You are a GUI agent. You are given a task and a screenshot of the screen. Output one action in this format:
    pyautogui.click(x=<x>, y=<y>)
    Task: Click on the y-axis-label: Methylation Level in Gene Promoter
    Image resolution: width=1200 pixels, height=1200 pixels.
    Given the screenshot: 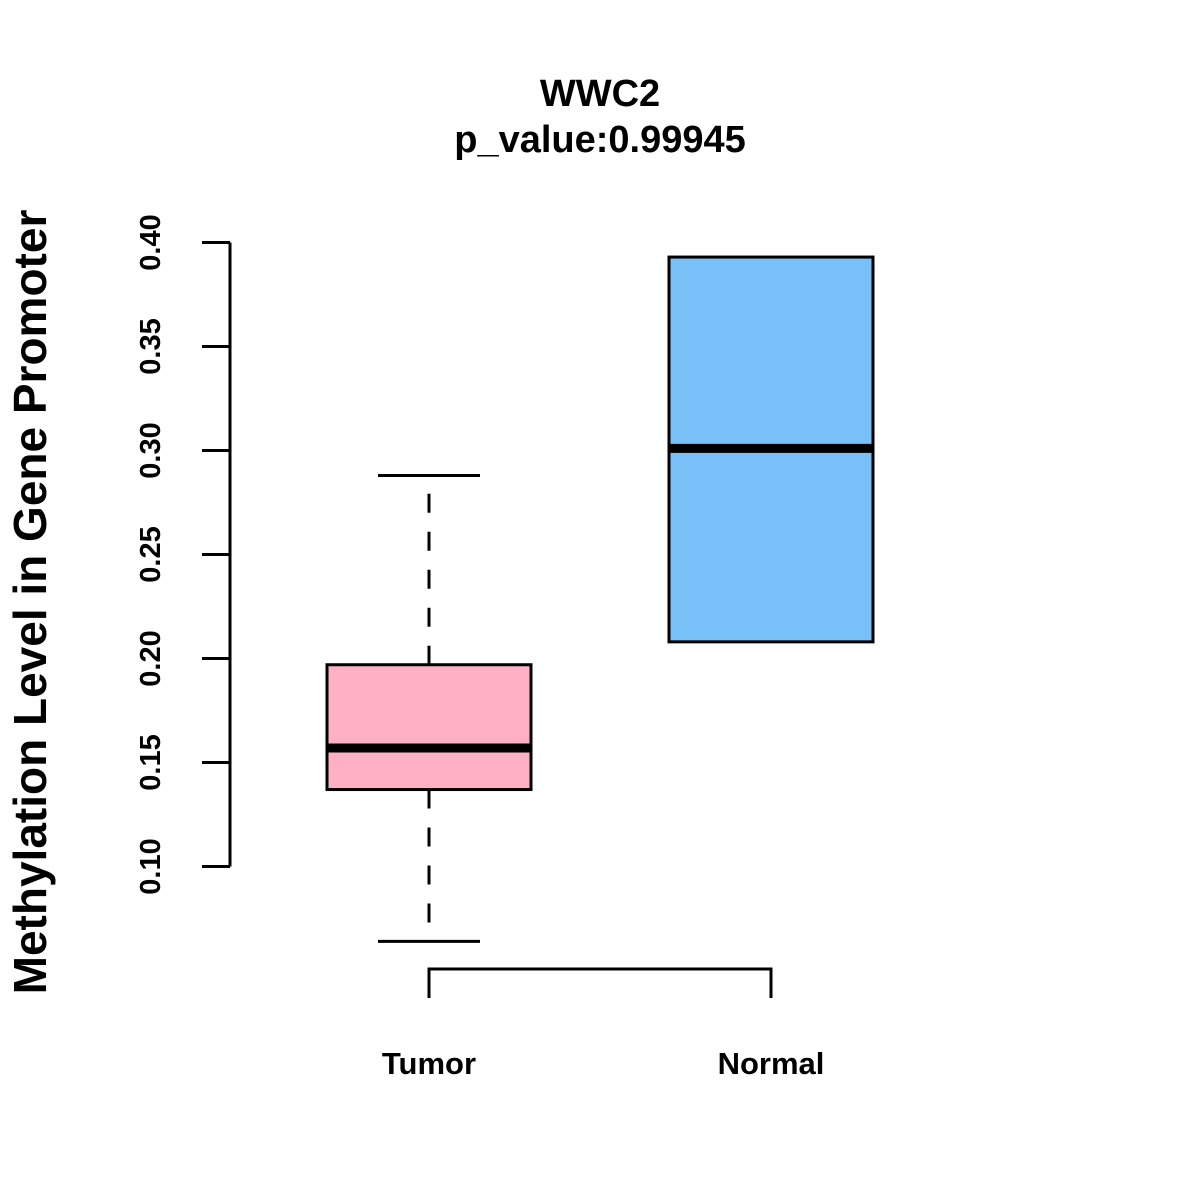 What is the action you would take?
    pyautogui.click(x=30, y=602)
    